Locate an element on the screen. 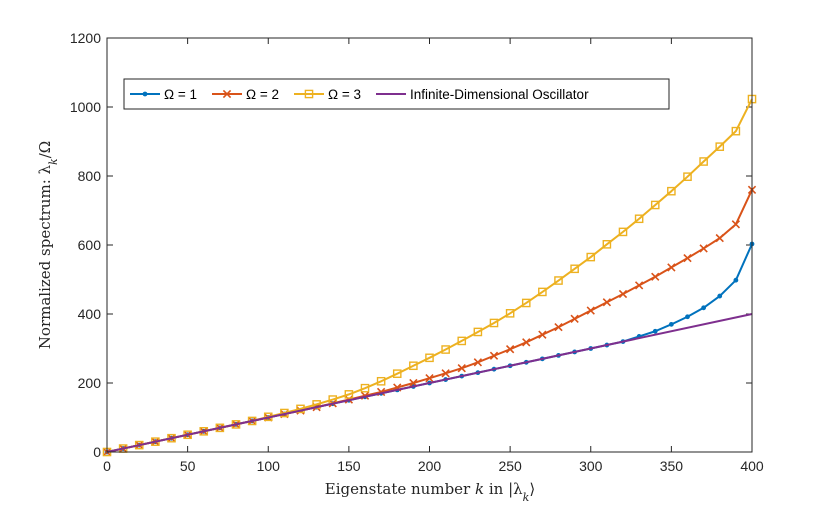 The image size is (830, 507). legend-label: Infinite-Dimensional Oscillator is located at coordinates (499, 94).